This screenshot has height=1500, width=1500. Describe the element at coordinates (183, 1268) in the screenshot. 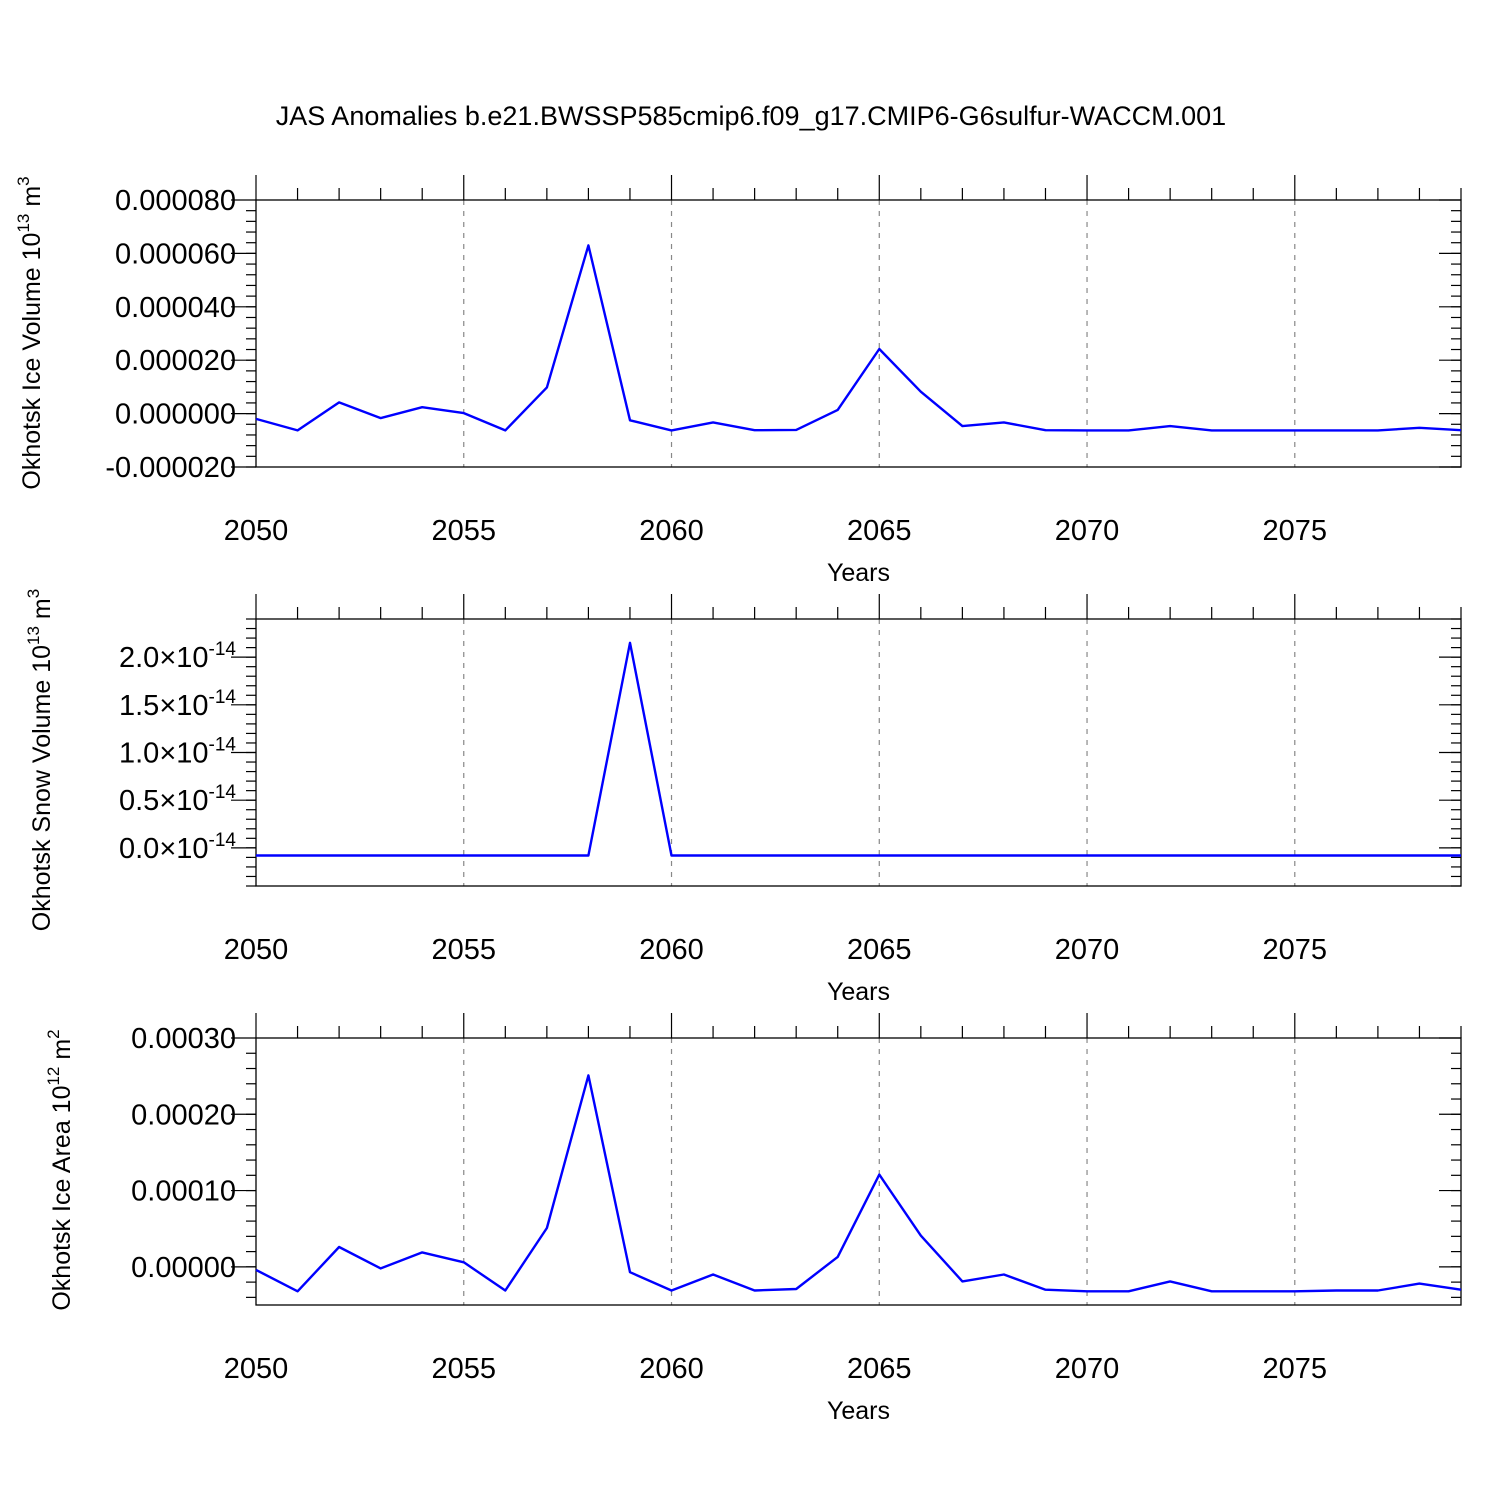

I see `y-tick-label: 0.00000` at that location.